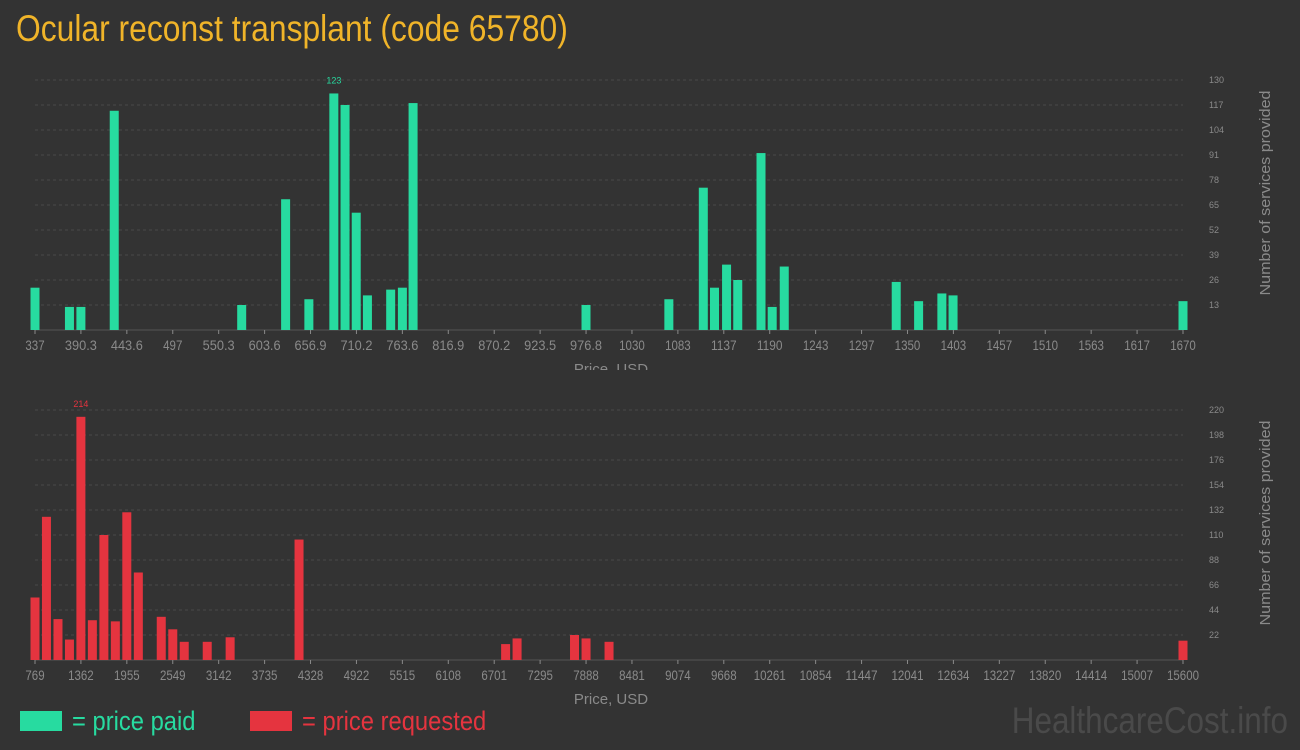 The height and width of the screenshot is (750, 1300). What do you see at coordinates (357, 675) in the screenshot?
I see `x-tick-label: 4922` at bounding box center [357, 675].